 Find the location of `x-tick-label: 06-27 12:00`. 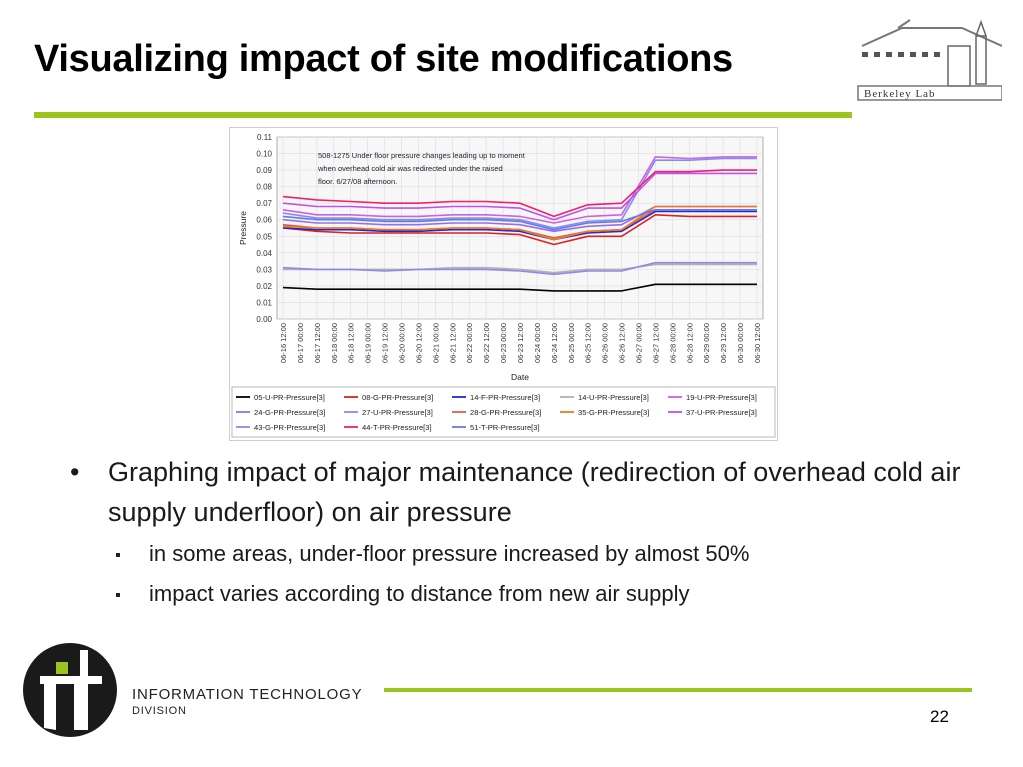

x-tick-label: 06-27 12:00 is located at coordinates (655, 343).